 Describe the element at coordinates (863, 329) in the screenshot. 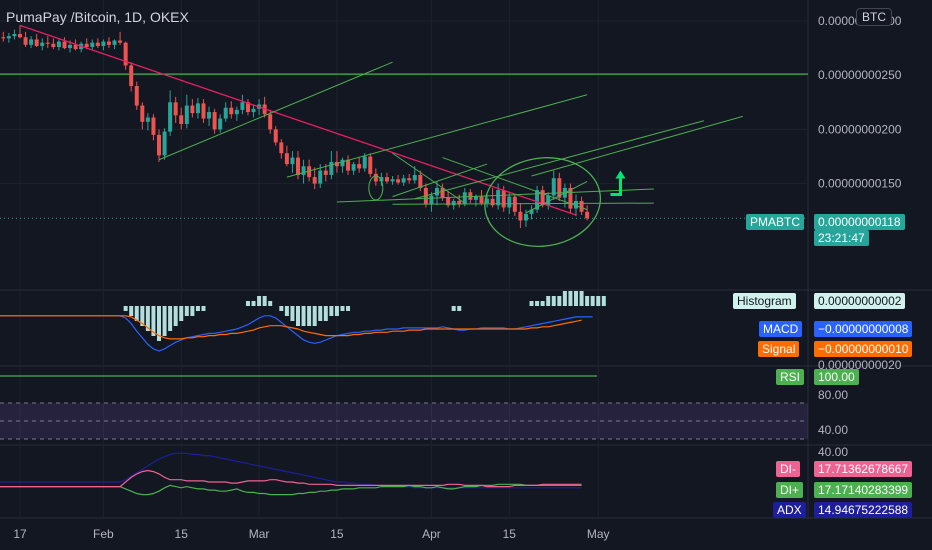

I see `macd-value: −0.00000000008` at that location.